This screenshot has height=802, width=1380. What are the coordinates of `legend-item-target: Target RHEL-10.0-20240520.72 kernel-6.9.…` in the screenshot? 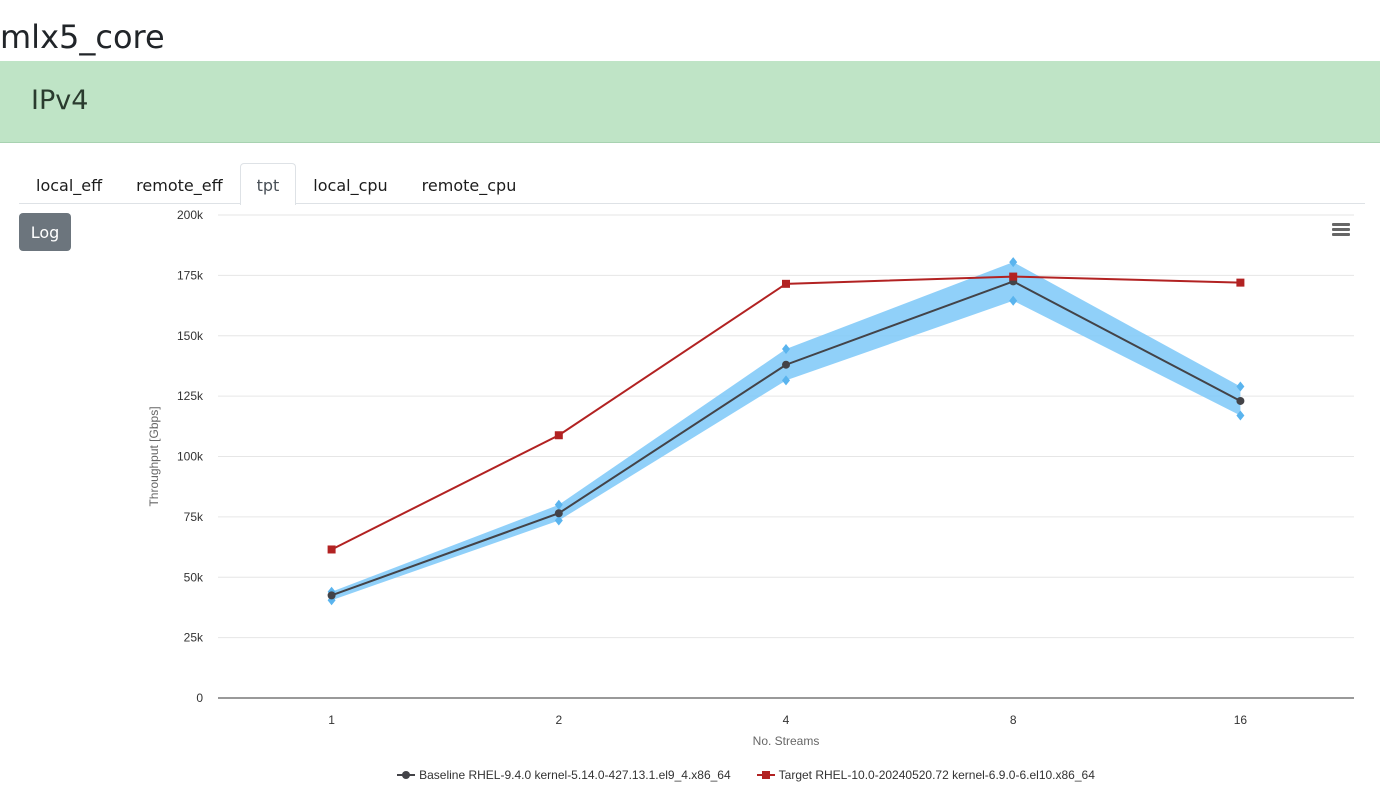 It's located at (925, 775).